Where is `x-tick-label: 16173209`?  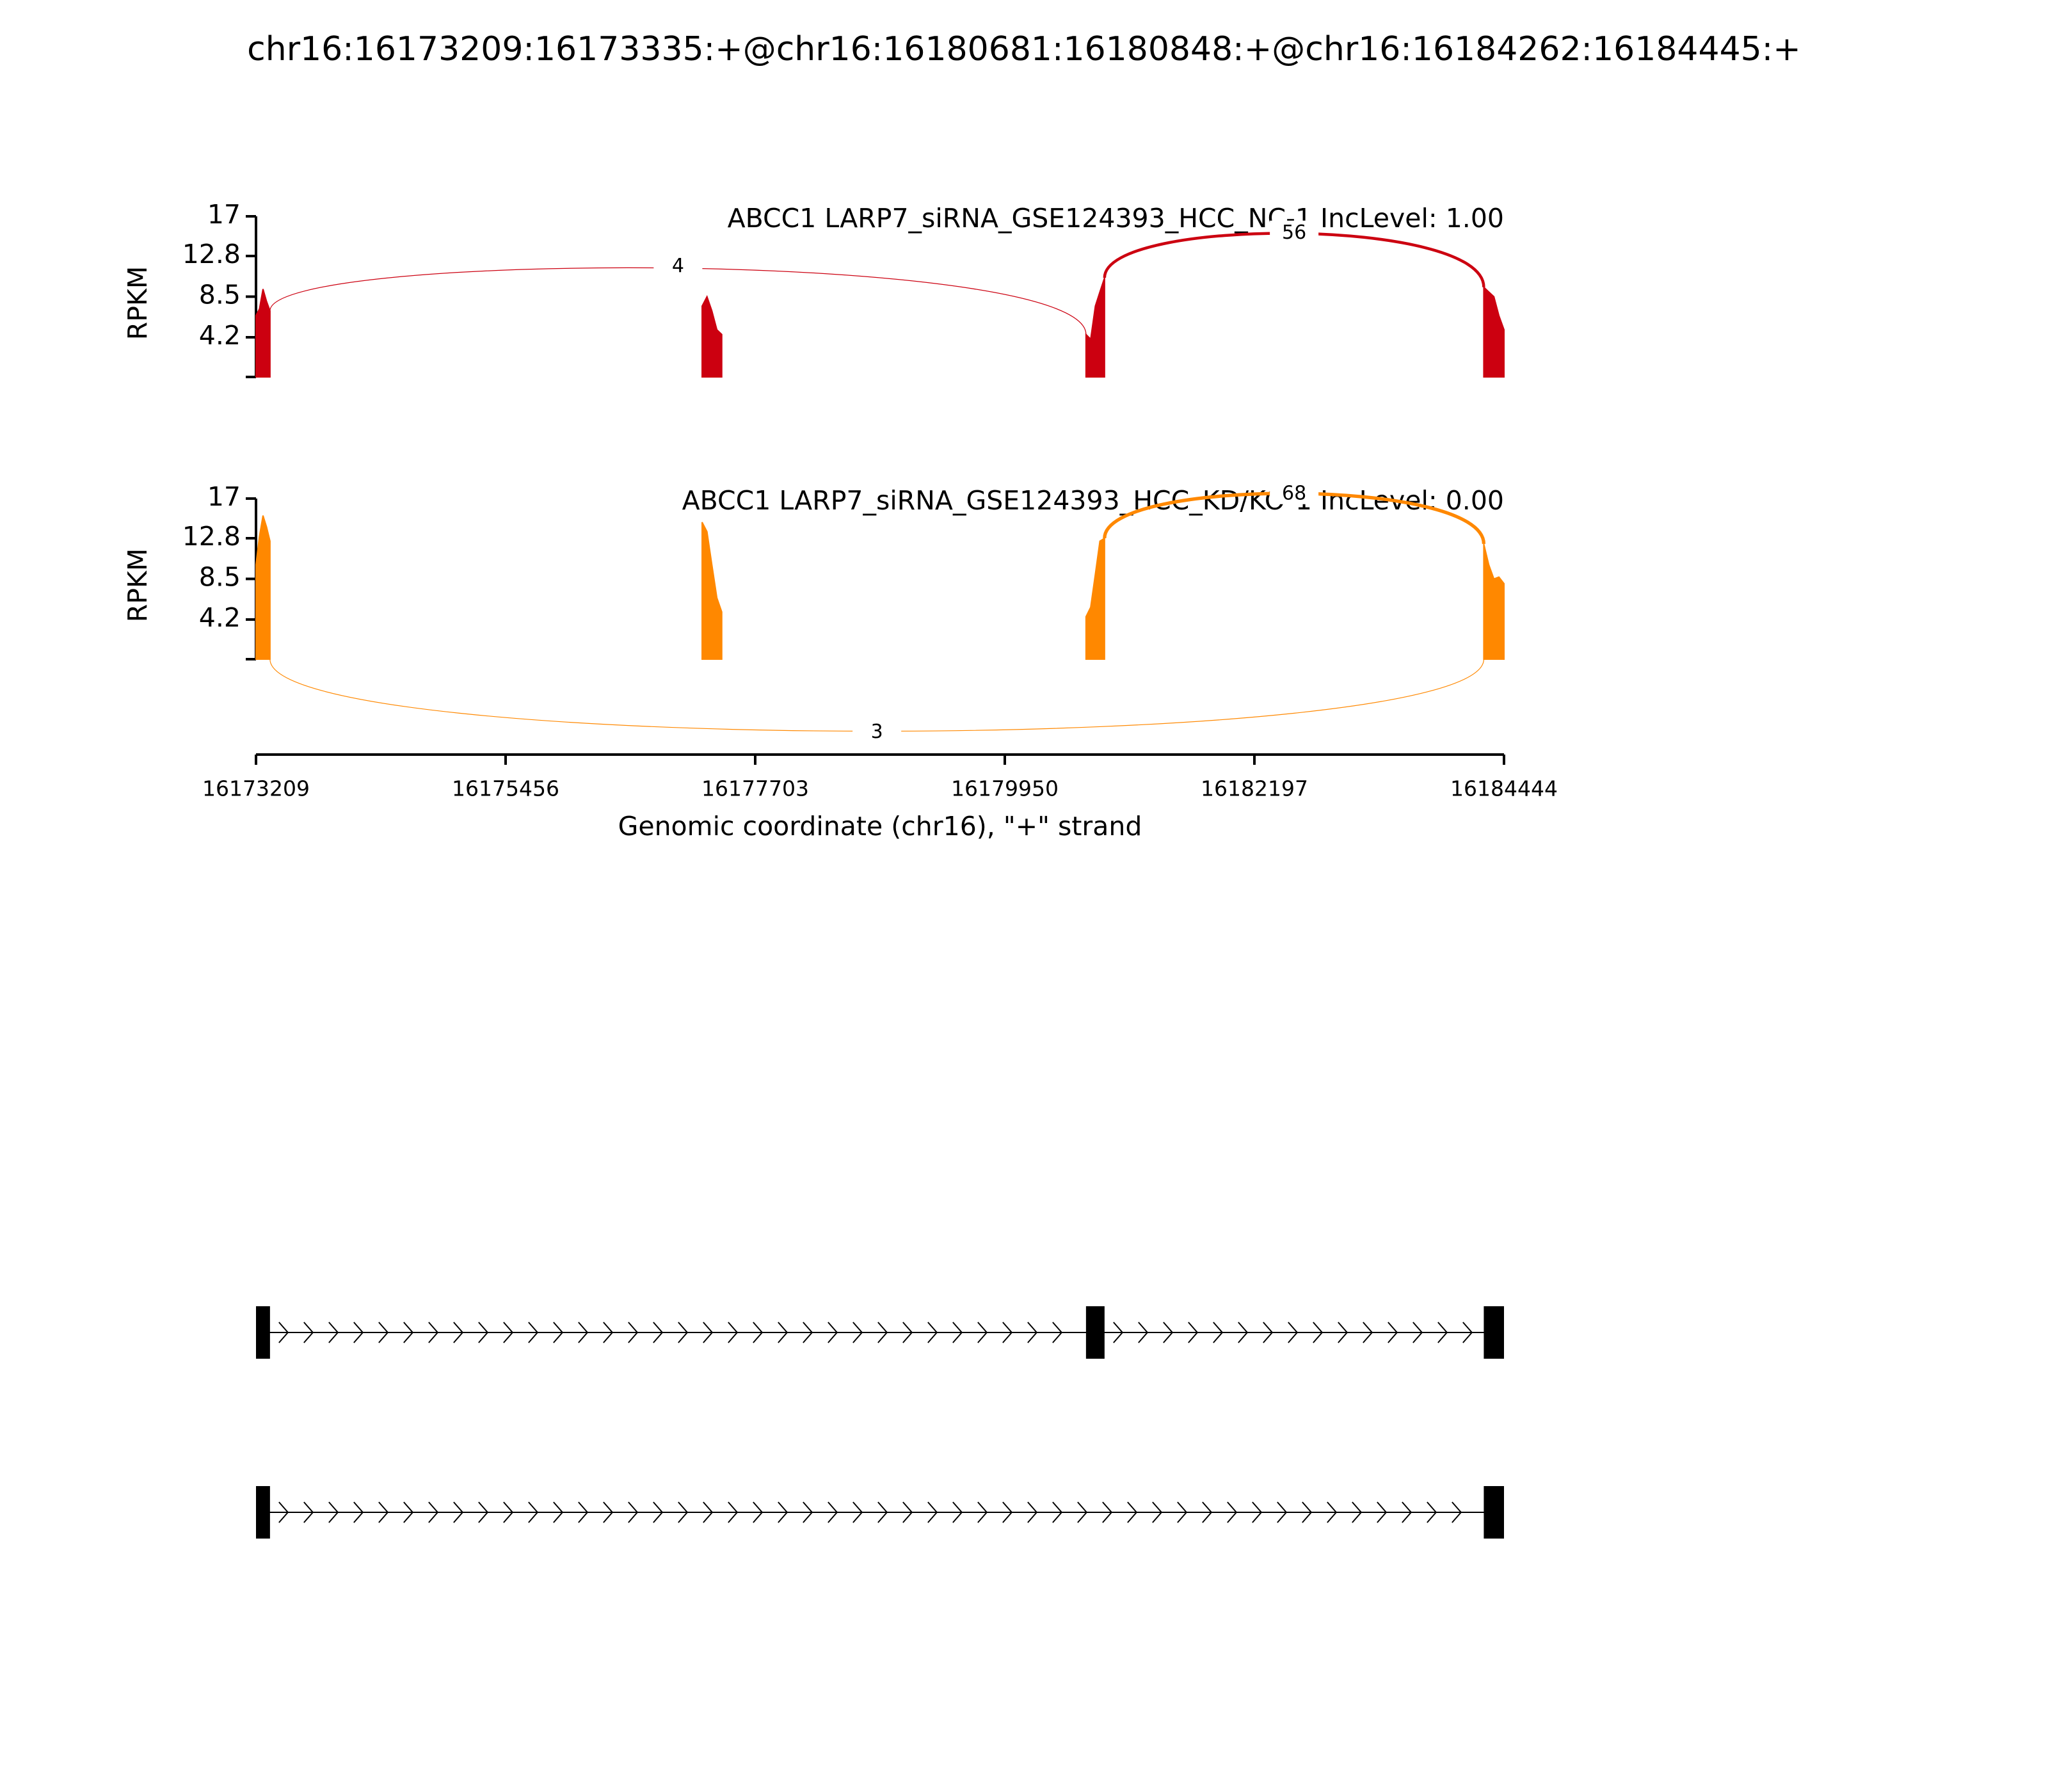 x-tick-label: 16173209 is located at coordinates (256, 788).